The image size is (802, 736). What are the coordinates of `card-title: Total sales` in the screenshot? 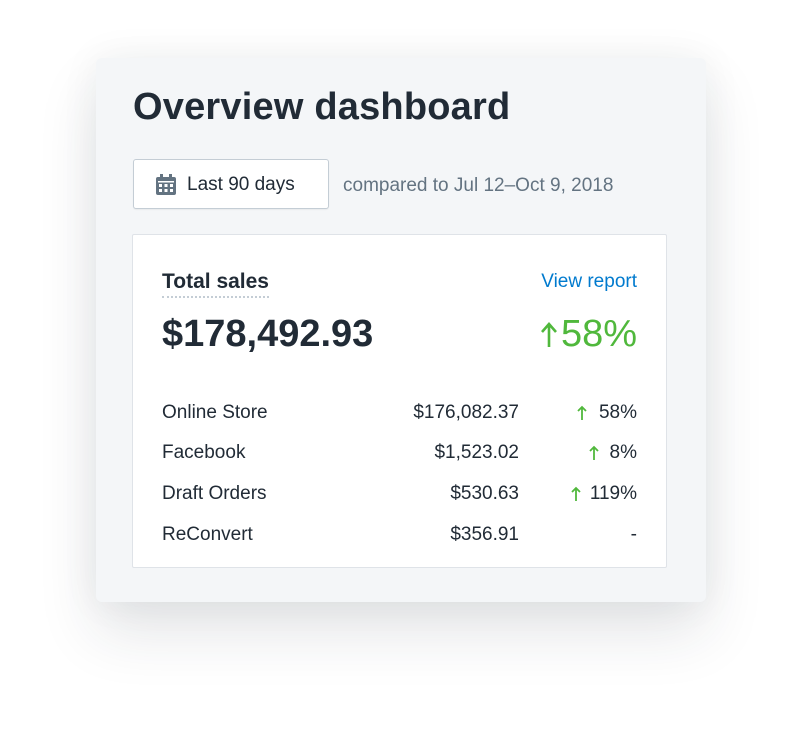 It's located at (215, 283).